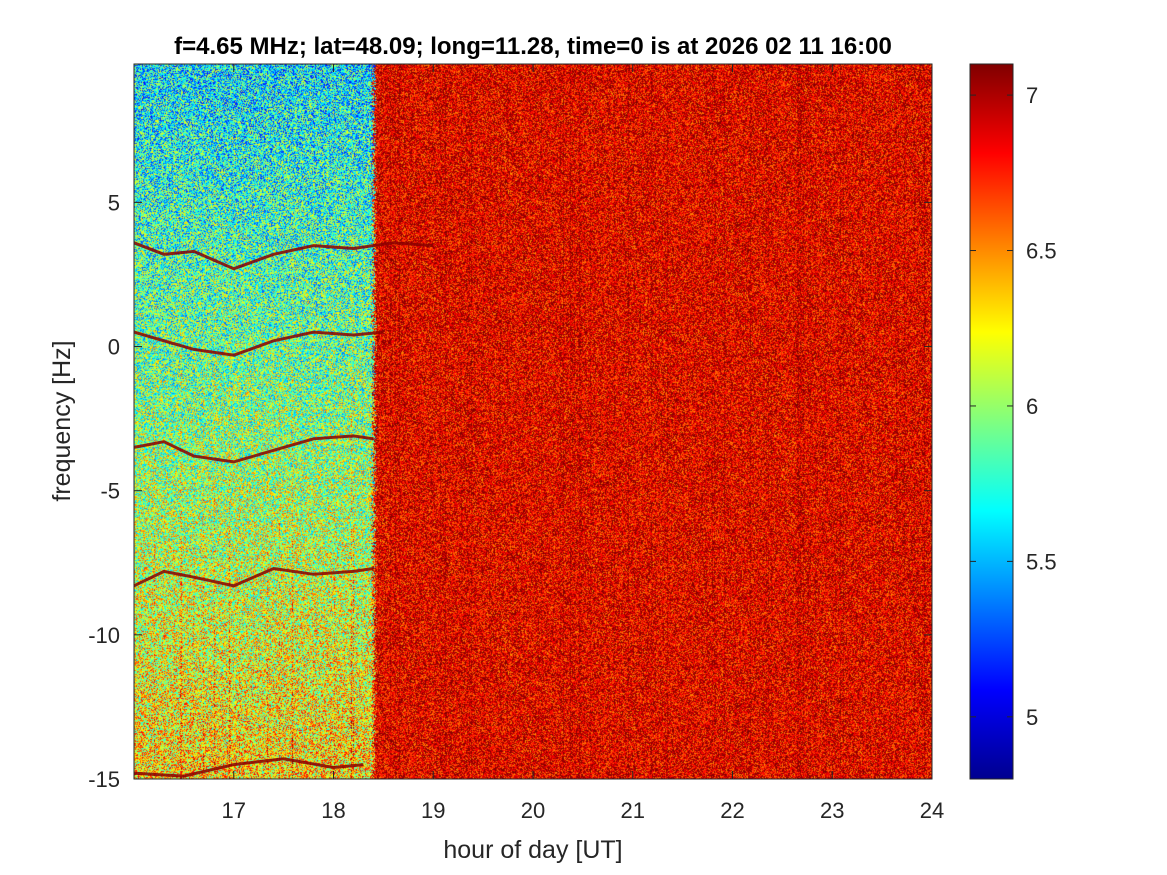 This screenshot has width=1167, height=875. Describe the element at coordinates (114, 347) in the screenshot. I see `y-tick-label: 0` at that location.